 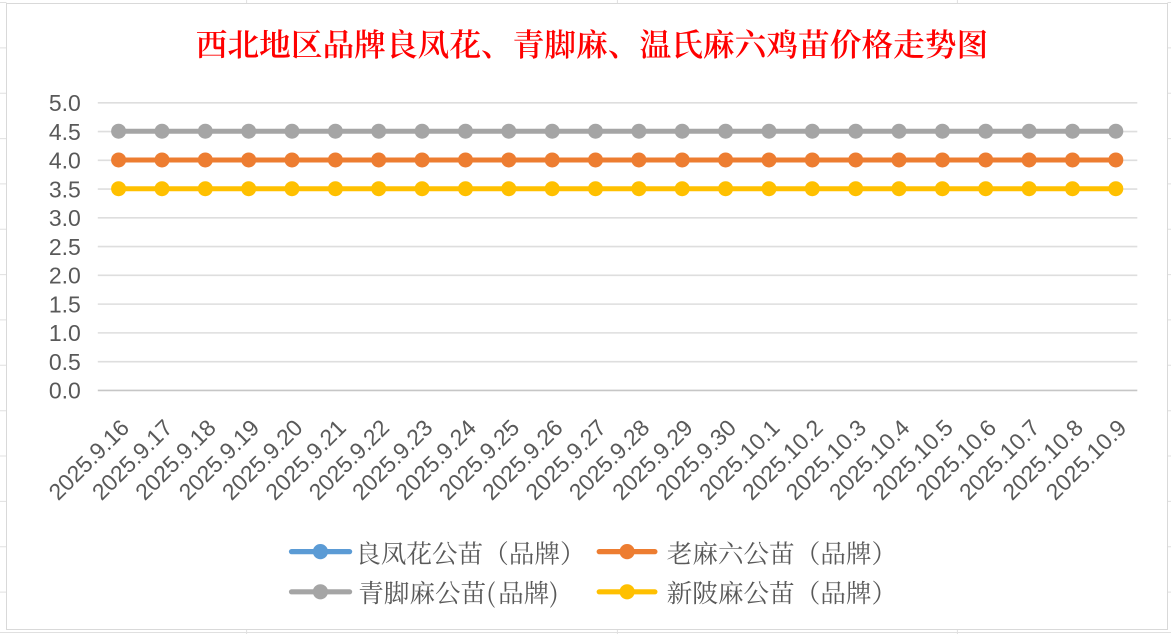 I want to click on svg-text: 4.0, so click(x=65, y=161).